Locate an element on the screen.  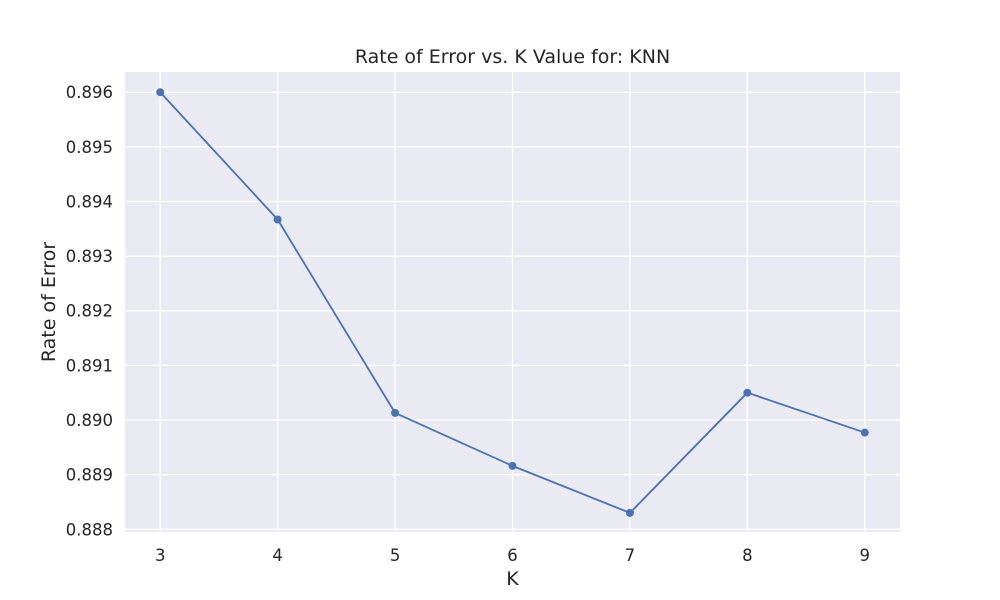
x-tick-label: 3 is located at coordinates (160, 555).